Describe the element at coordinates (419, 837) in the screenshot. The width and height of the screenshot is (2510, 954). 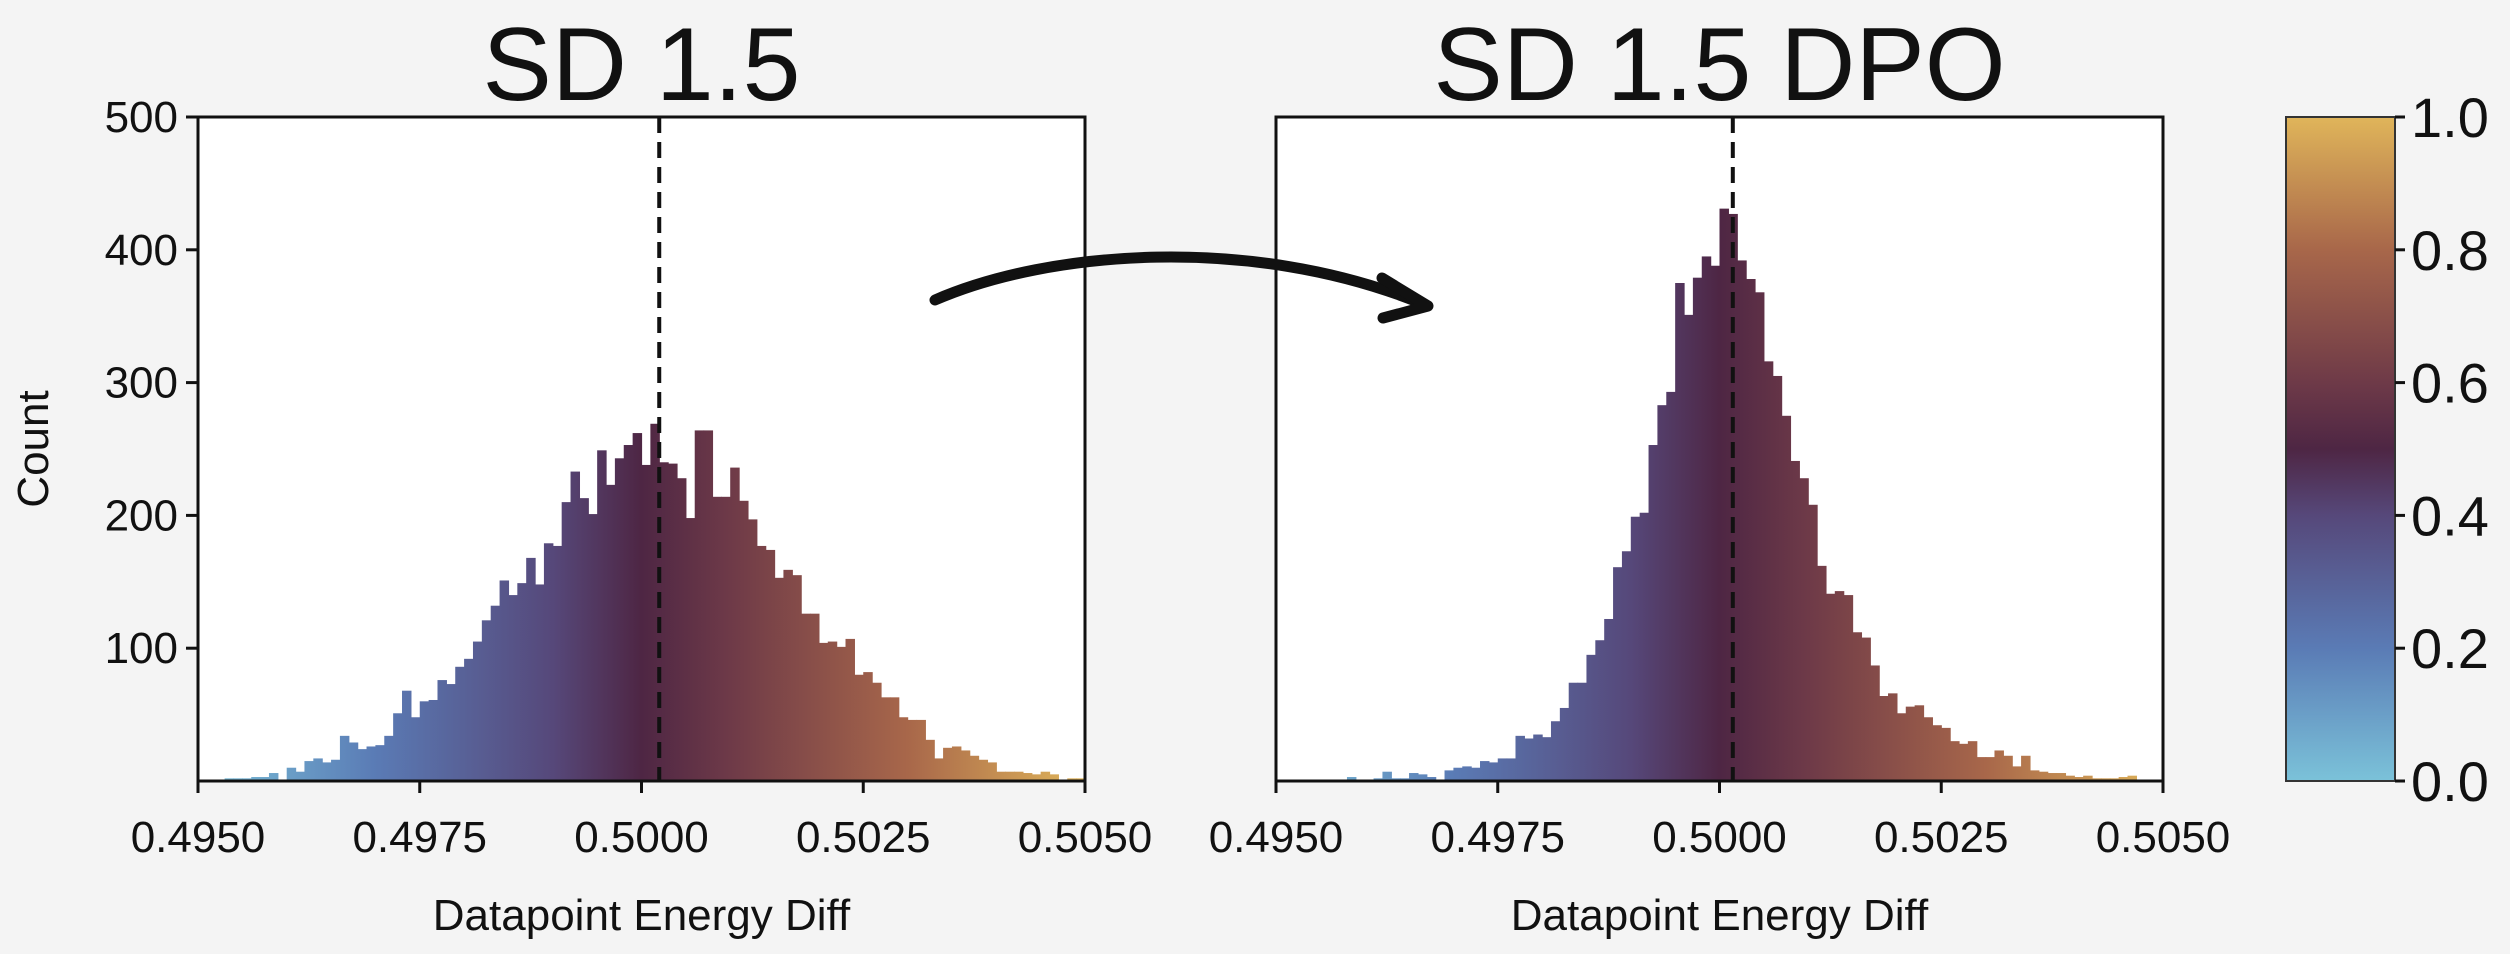
I see `x-tick-label: 0.4975` at that location.